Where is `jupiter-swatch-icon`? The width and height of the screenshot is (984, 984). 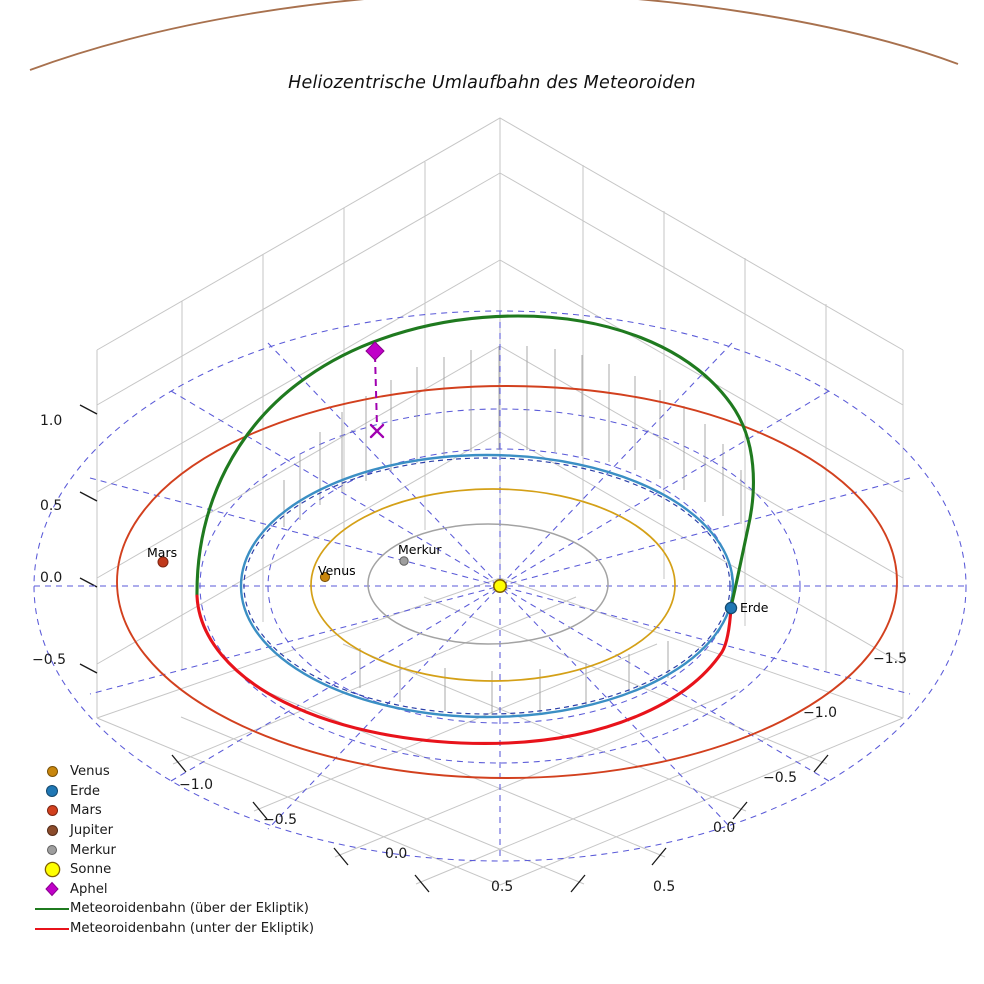 jupiter-swatch-icon is located at coordinates (52, 831).